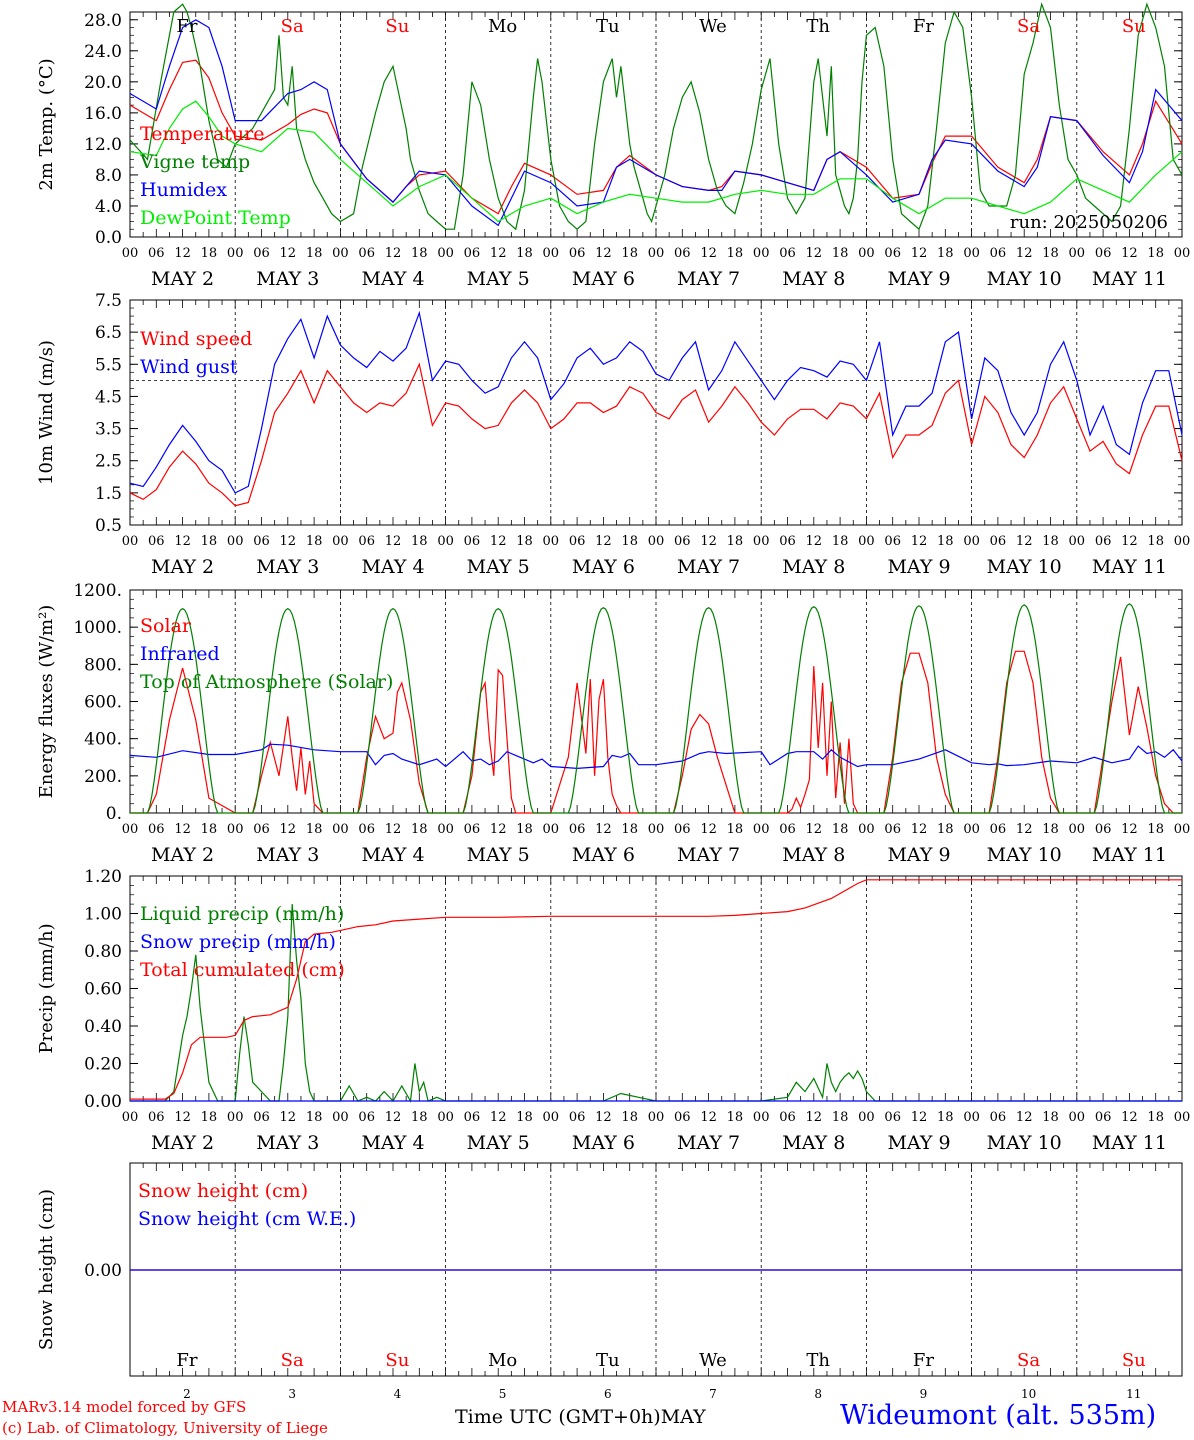 This screenshot has width=1194, height=1440. Describe the element at coordinates (215, 218) in the screenshot. I see `legend-entry: DewPoint Temp` at that location.